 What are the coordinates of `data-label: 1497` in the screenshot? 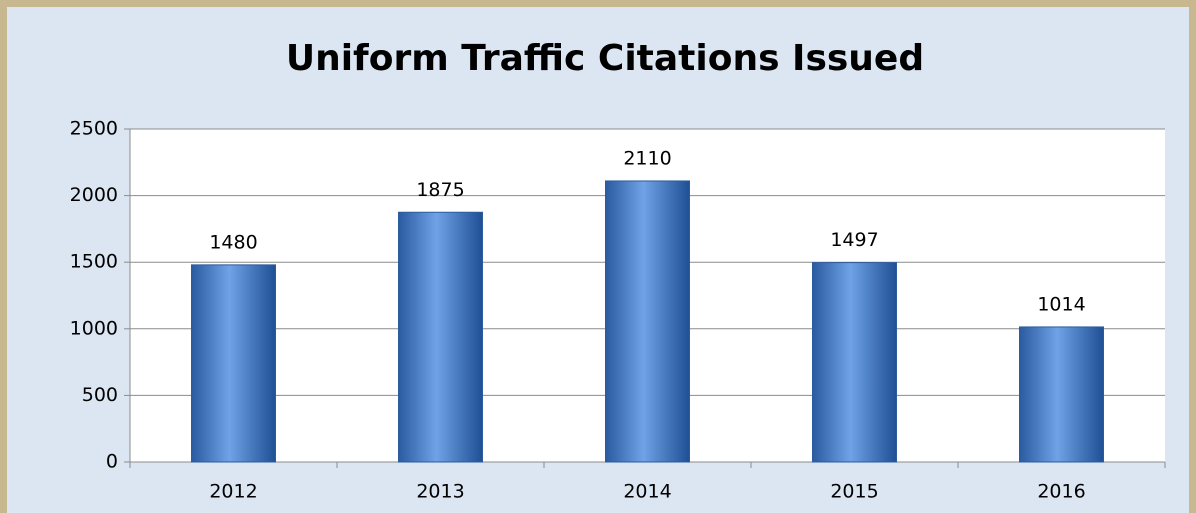 It's located at (854, 240).